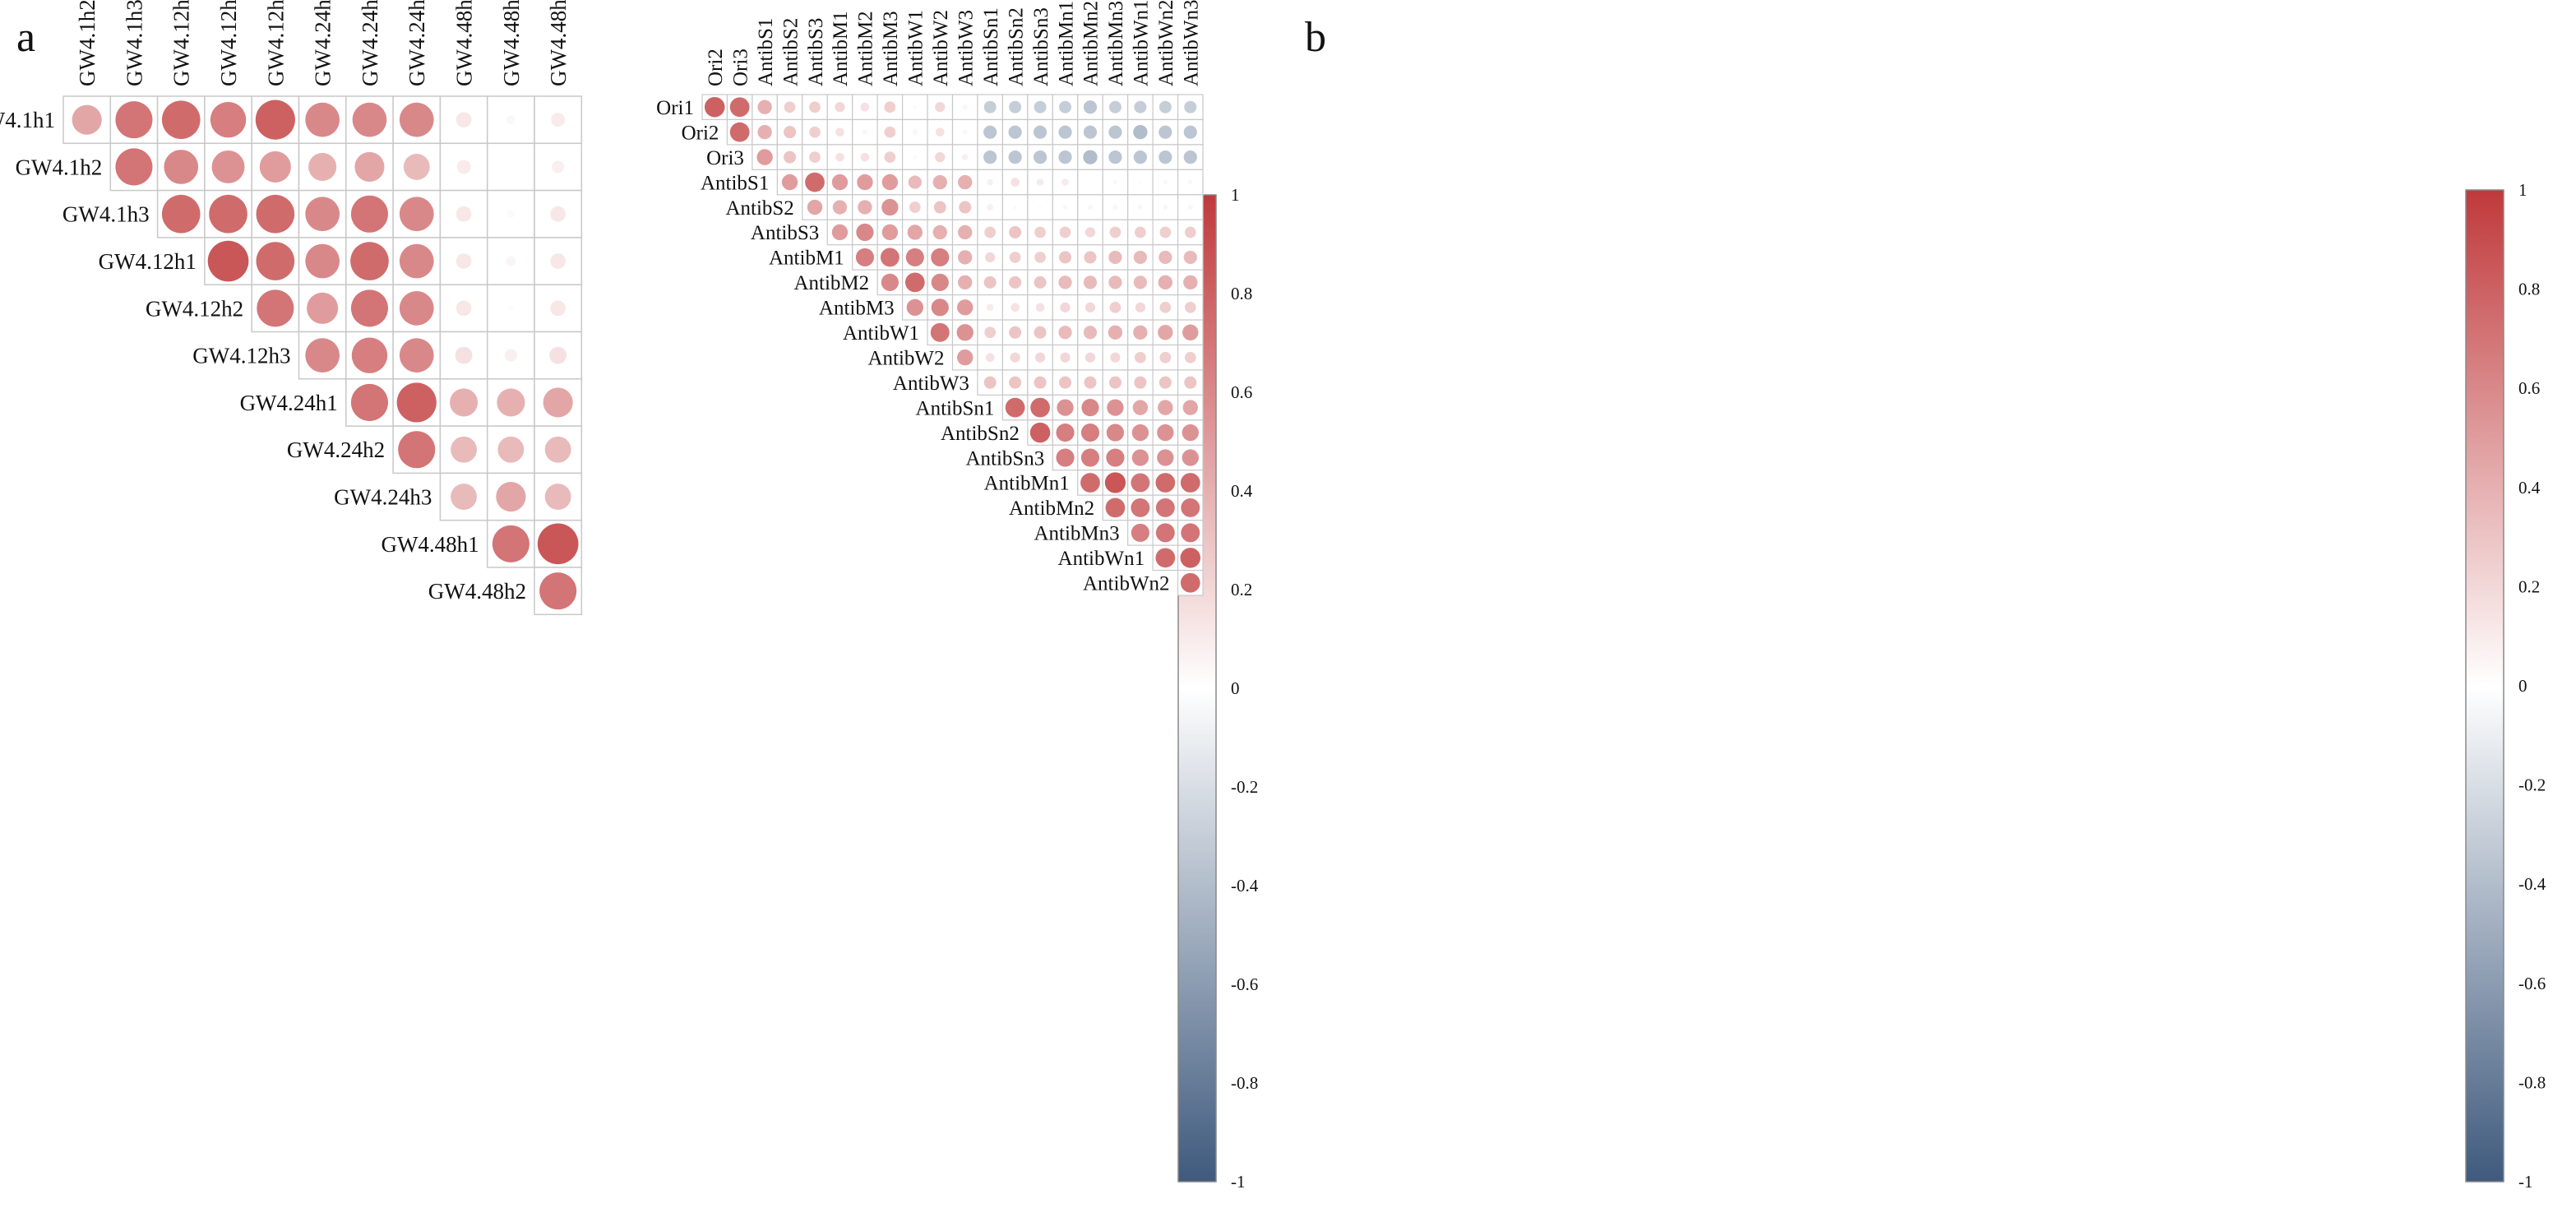 The image size is (2576, 1208). Describe the element at coordinates (194, 309) in the screenshot. I see `row-label-a-4: GW4.12h2` at that location.